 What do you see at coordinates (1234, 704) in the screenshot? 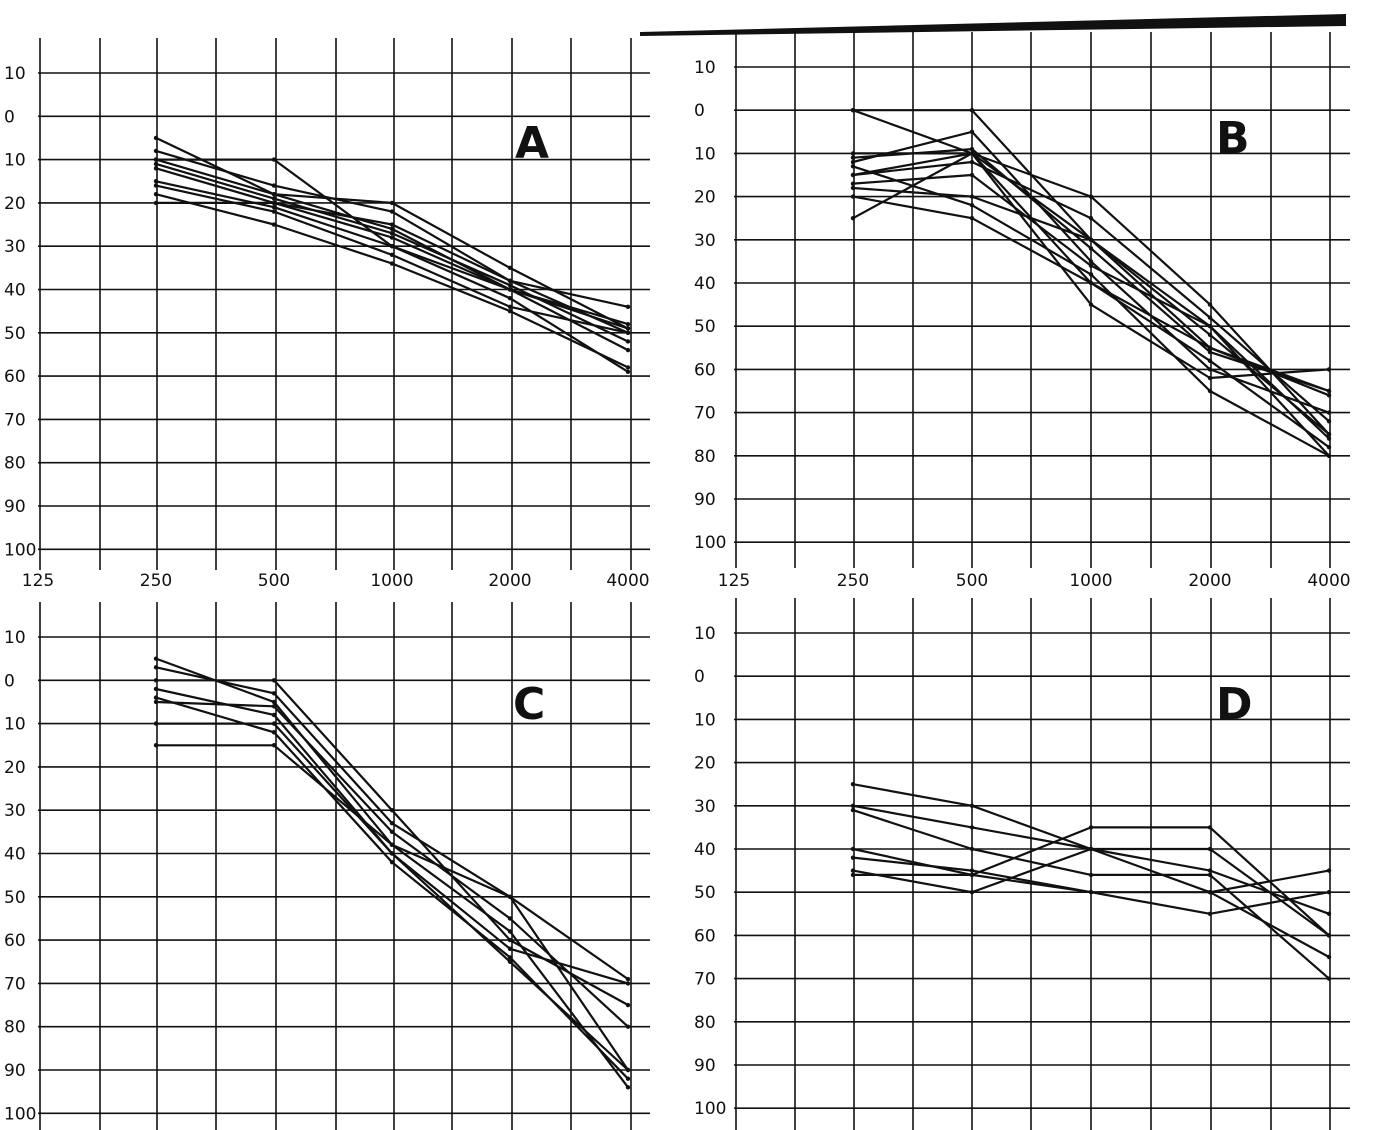
I see `panel-label: D` at bounding box center [1234, 704].